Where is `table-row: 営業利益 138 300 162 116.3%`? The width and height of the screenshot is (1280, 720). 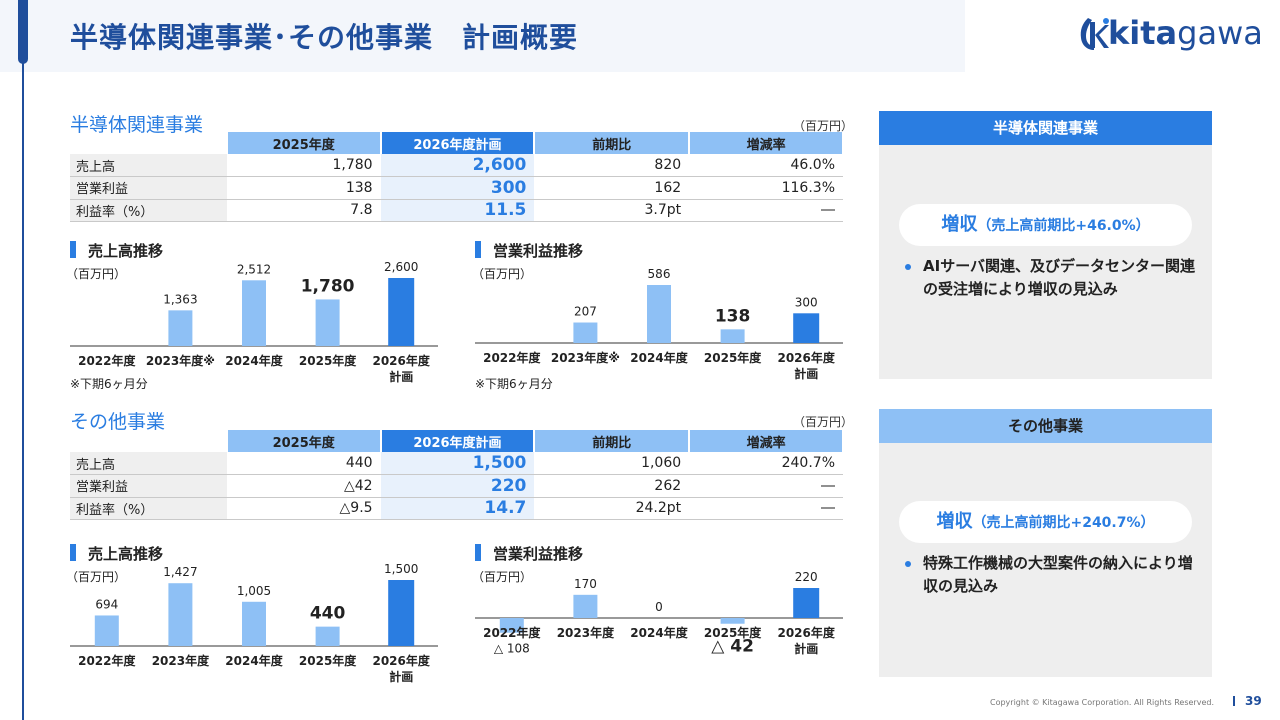 table-row: 営業利益 138 300 162 116.3% is located at coordinates (456, 188).